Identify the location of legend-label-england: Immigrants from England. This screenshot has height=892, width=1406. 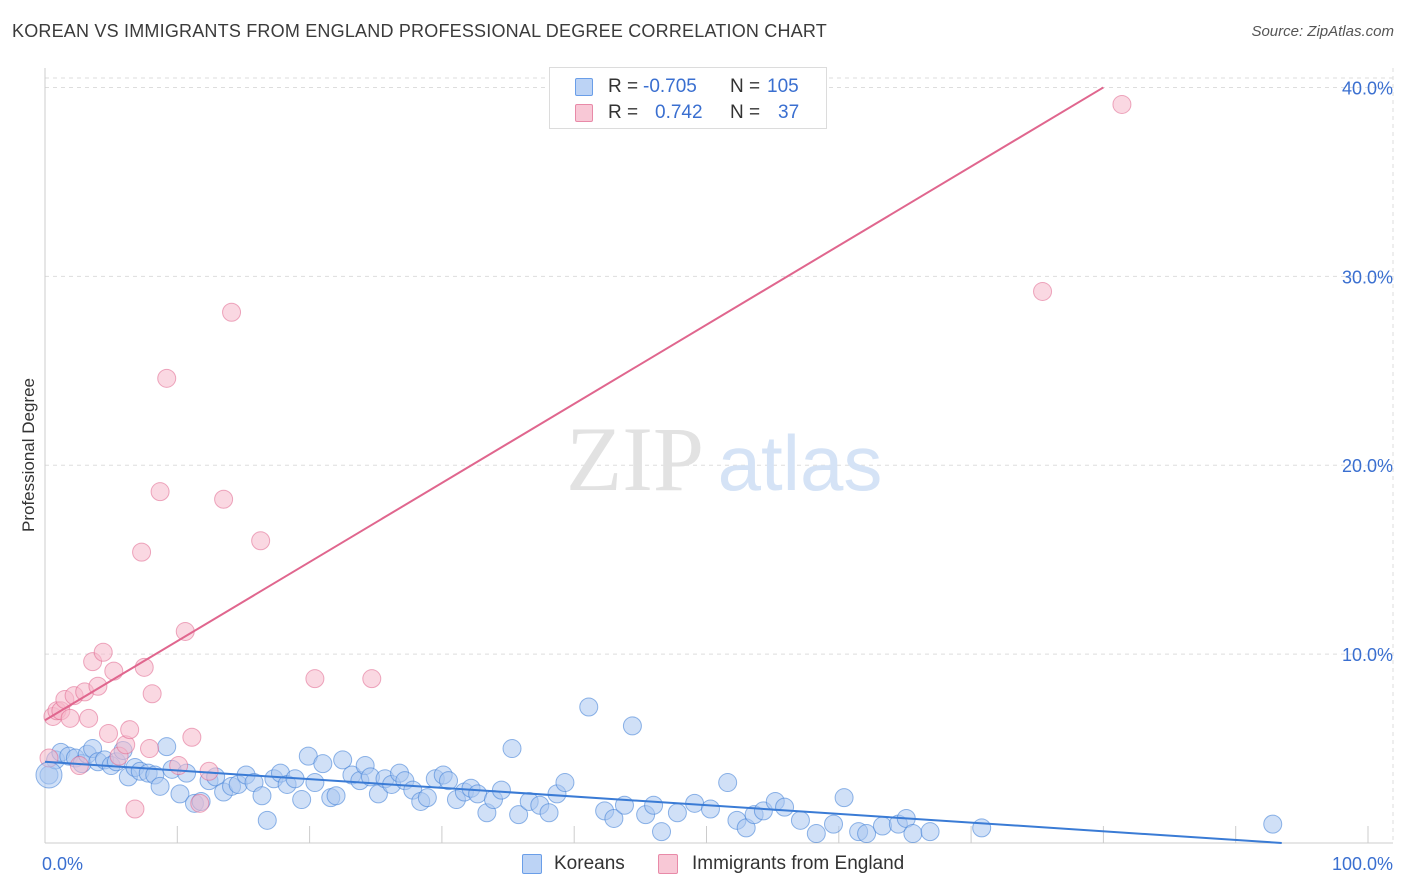
(798, 863).